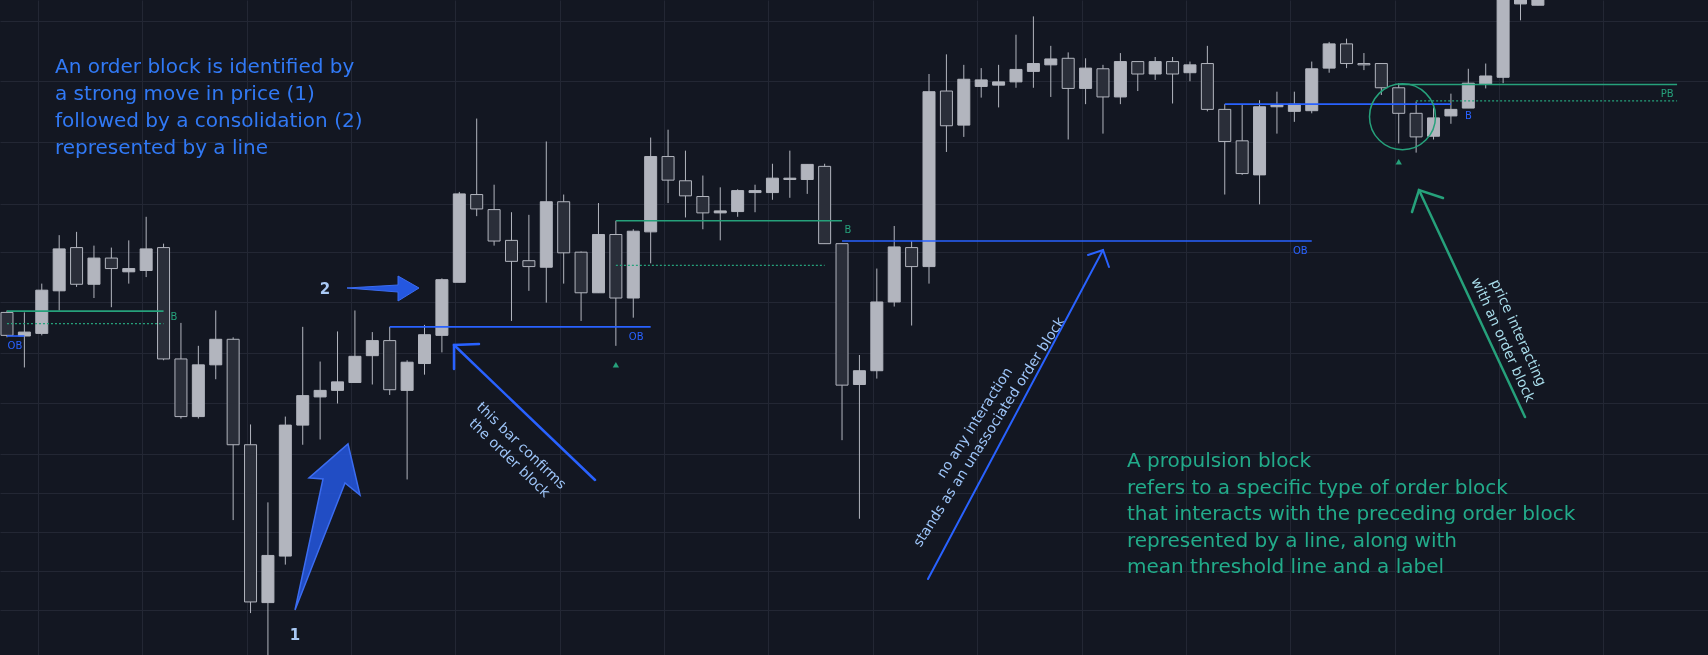 This screenshot has width=1708, height=655. I want to click on annotation: A propulsion block refers to a specific type of order block that interacts with the preceding order block represented by a line, along with mean threshold line and a label, so click(1351, 513).